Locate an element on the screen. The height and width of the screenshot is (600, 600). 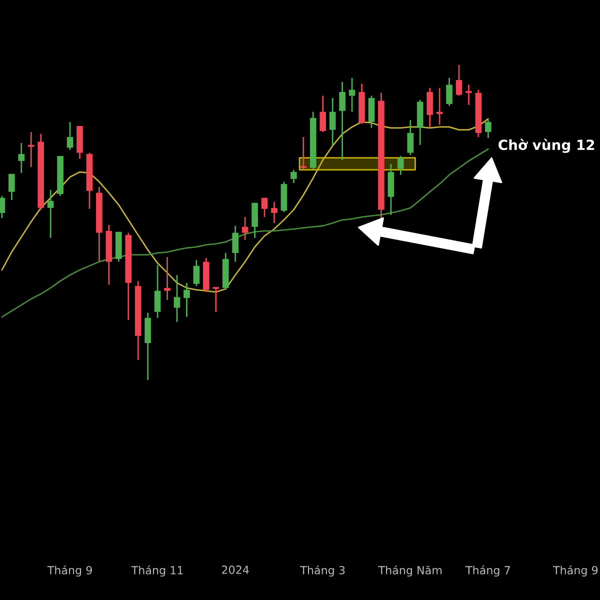
x-tick-label: 2024 is located at coordinates (235, 570).